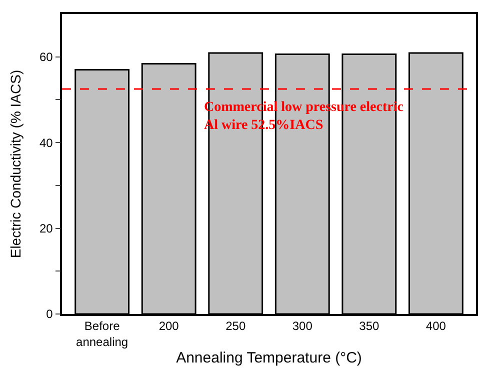  I want to click on x-tick-label: 250, so click(236, 326).